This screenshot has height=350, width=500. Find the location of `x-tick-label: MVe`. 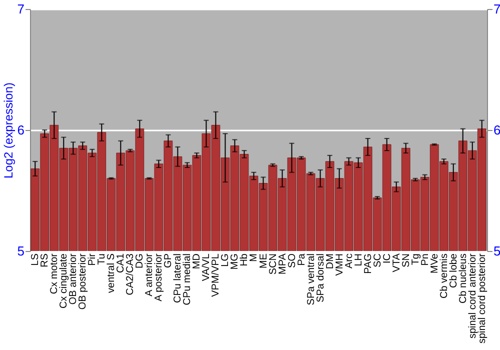

x-tick-label: MVe is located at coordinates (434, 263).